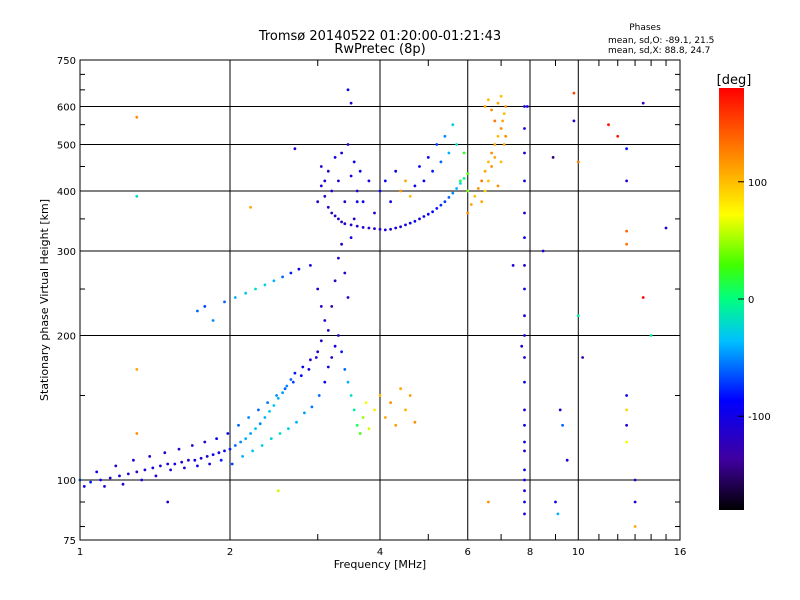  Describe the element at coordinates (66, 337) in the screenshot. I see `y-tick-label: 200` at that location.